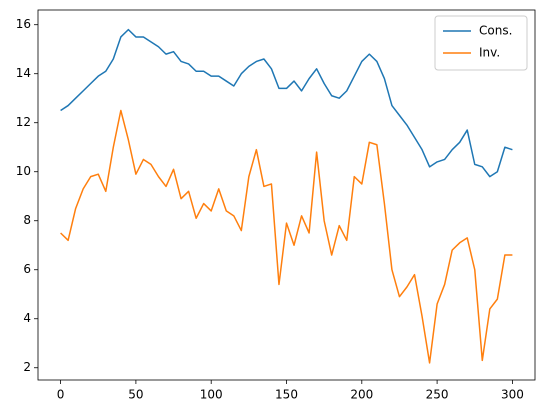 Image resolution: width=543 pixels, height=413 pixels. Describe the element at coordinates (437, 395) in the screenshot. I see `x-tick-label: 250` at that location.